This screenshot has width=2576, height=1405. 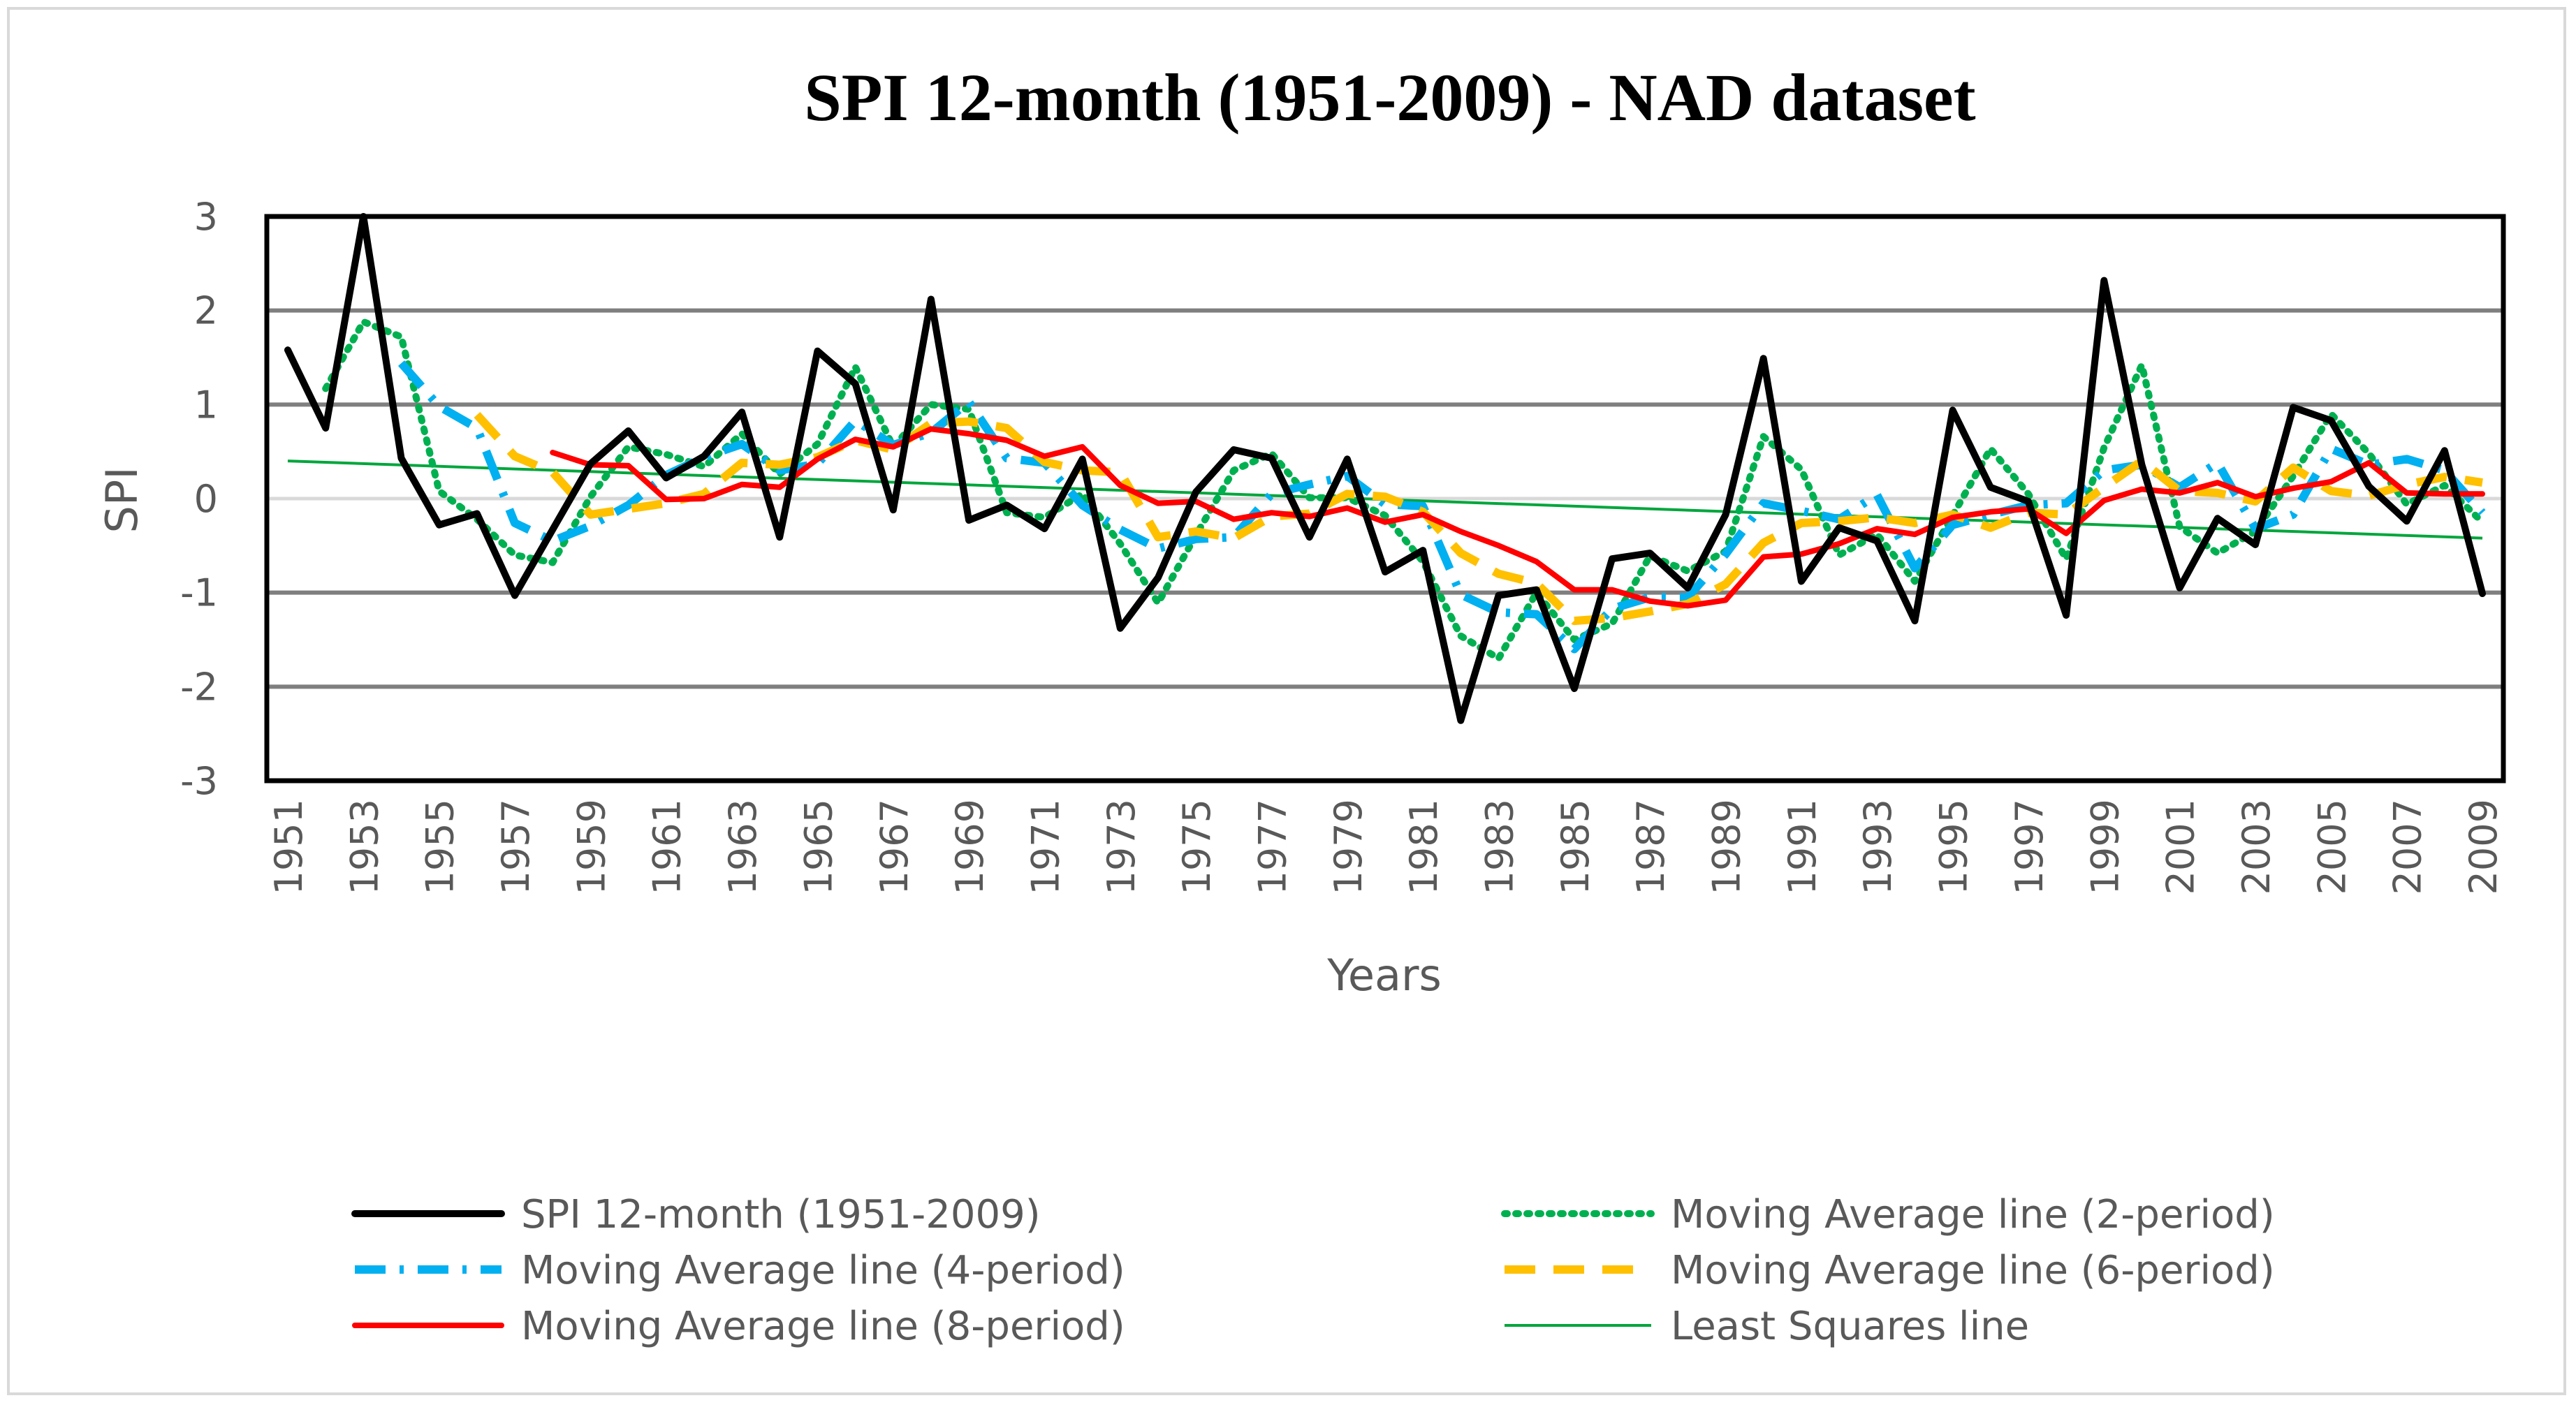 I want to click on x-tick-label: 2001, so click(x=2181, y=847).